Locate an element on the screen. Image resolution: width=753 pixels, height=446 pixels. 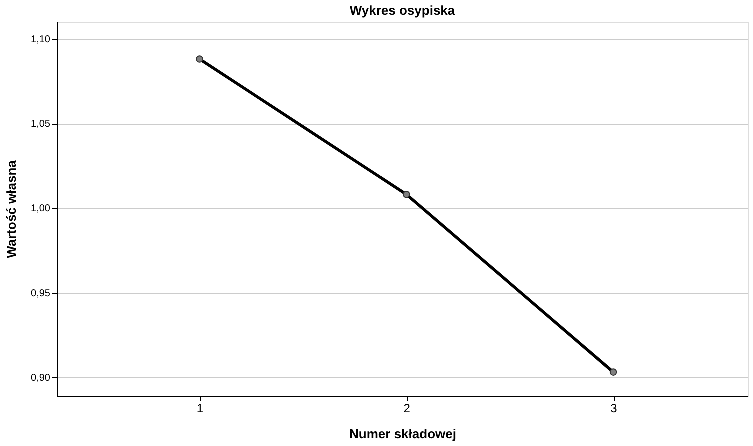
x-tick-label: 2 is located at coordinates (407, 409).